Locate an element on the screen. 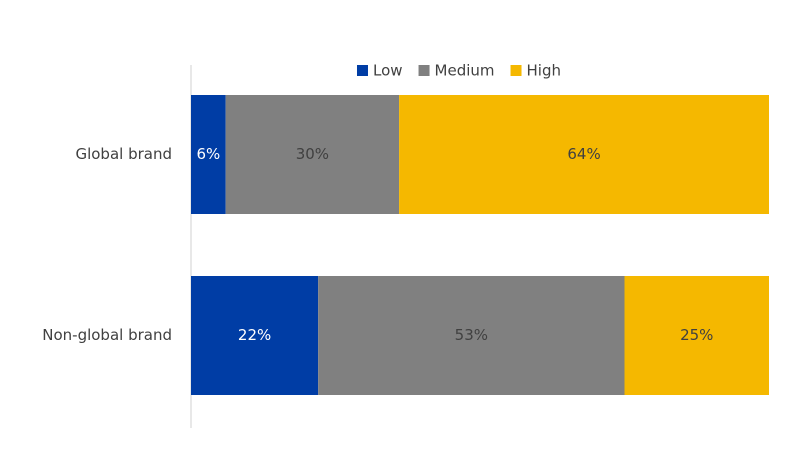 The image size is (800, 450). data-label: 64% is located at coordinates (583, 154).